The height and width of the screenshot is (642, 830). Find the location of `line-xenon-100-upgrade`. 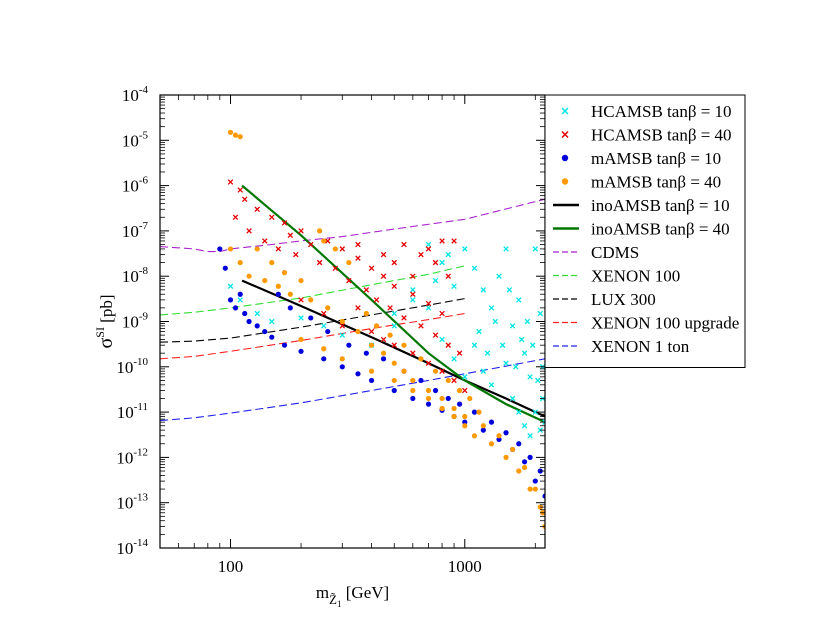

line-xenon-100-upgrade is located at coordinates (312, 336).